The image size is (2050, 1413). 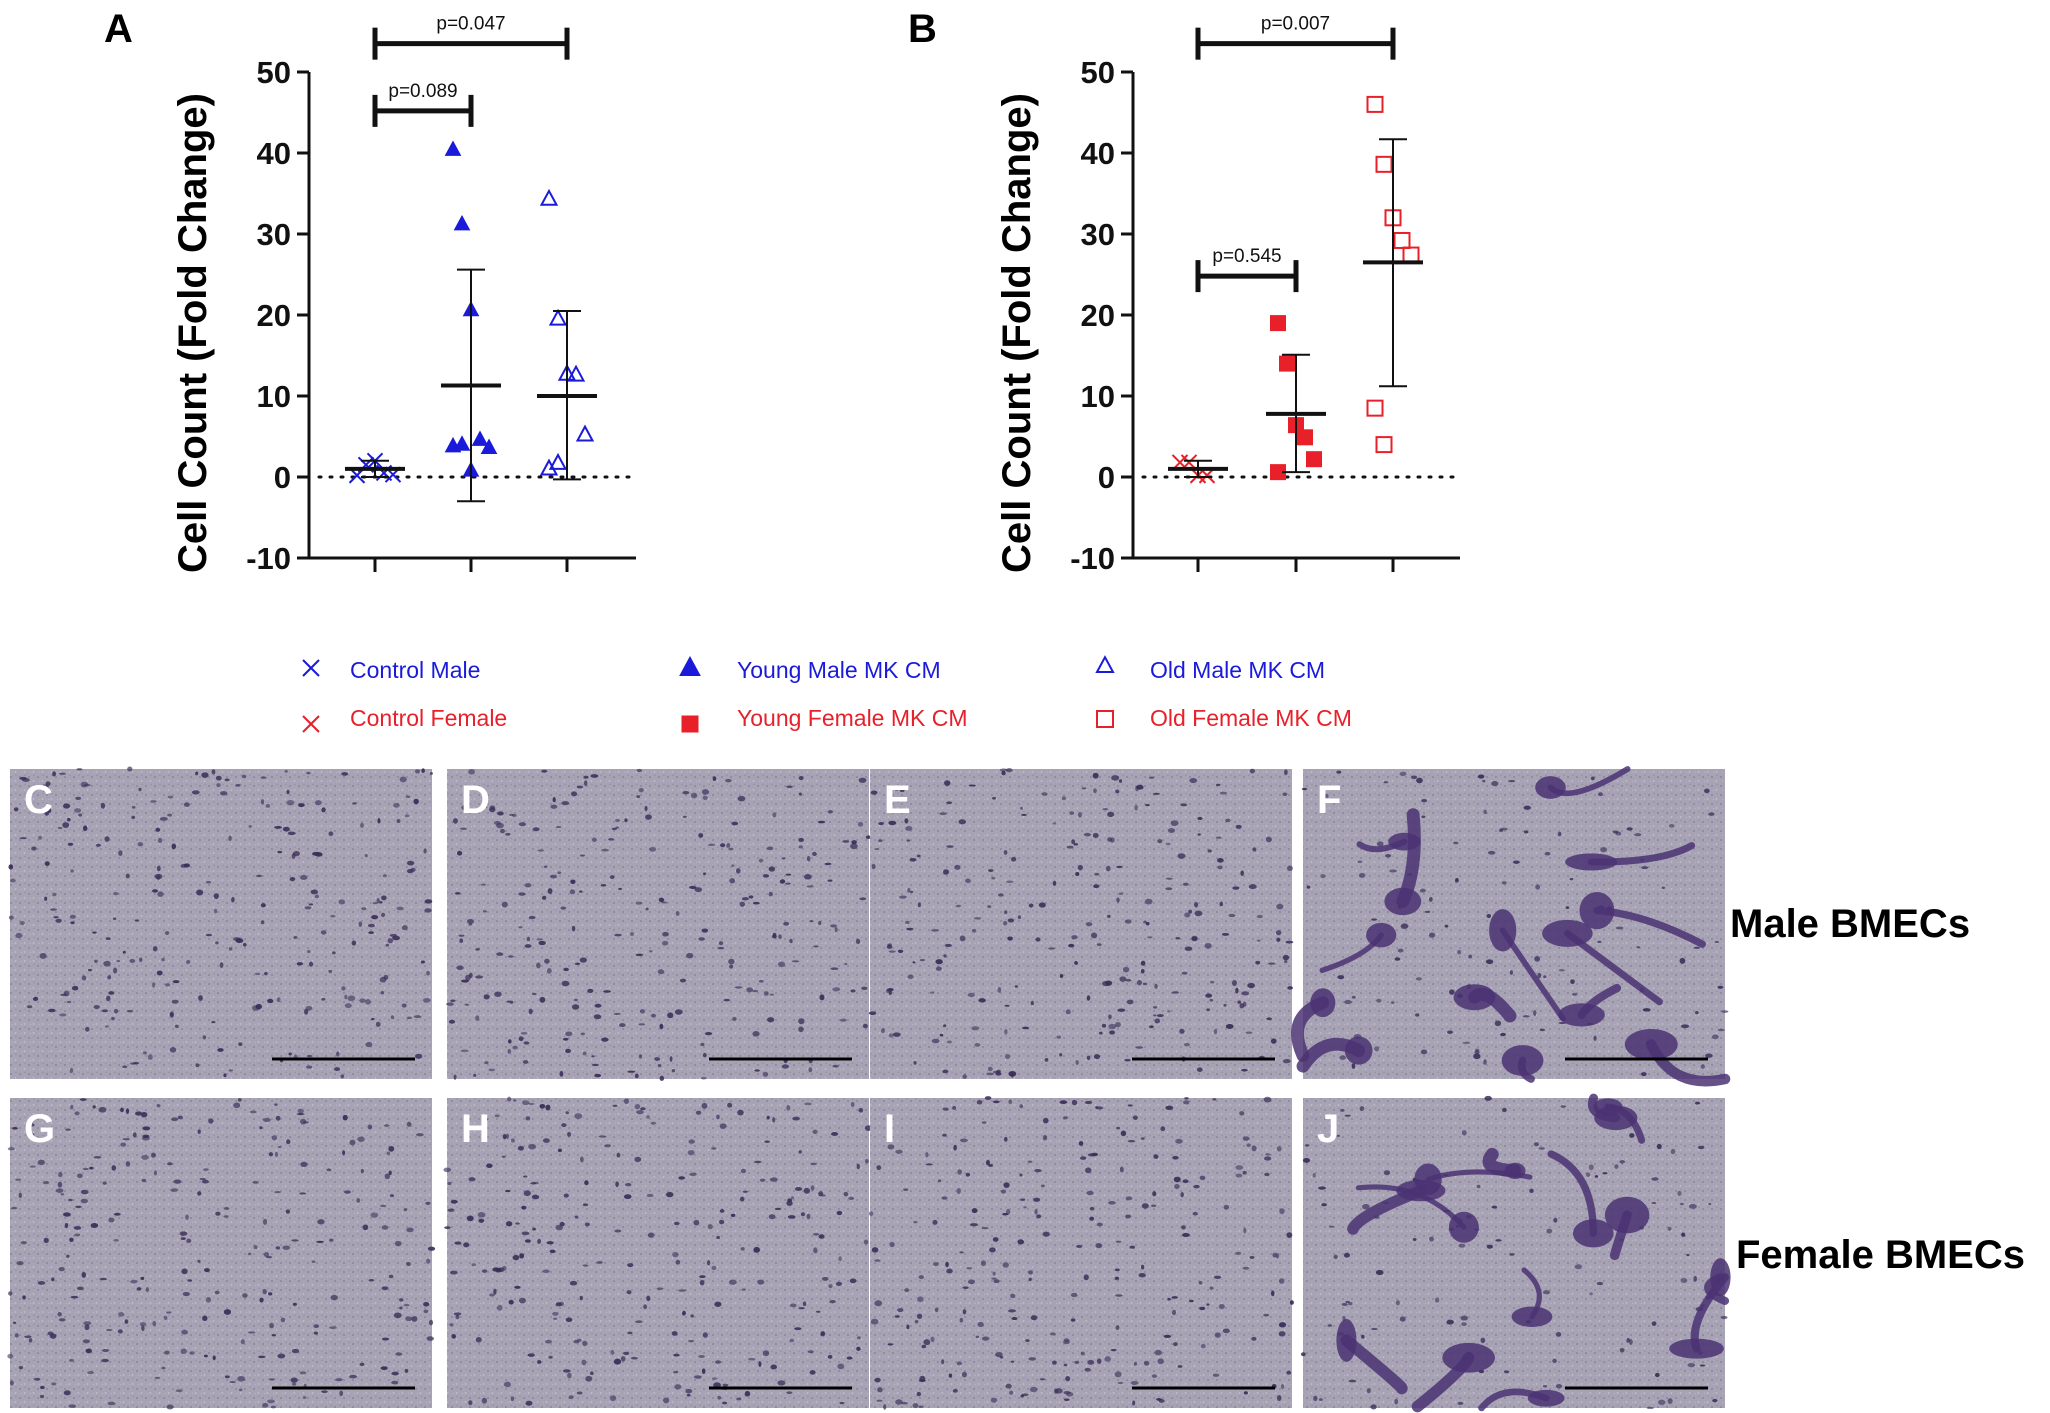 I want to click on y-tick-label: 10, so click(x=274, y=396).